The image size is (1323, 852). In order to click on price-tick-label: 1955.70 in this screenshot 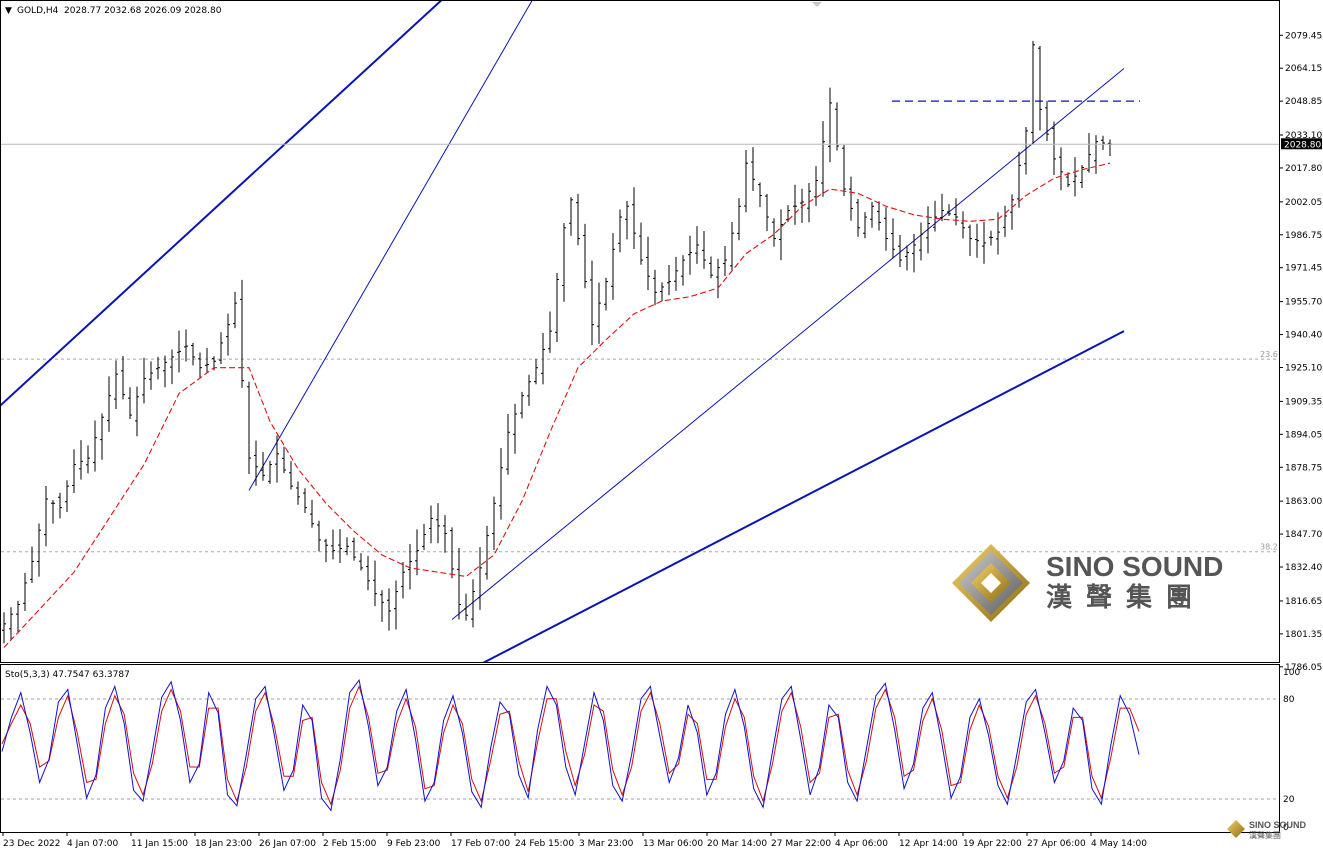, I will do `click(1303, 303)`.